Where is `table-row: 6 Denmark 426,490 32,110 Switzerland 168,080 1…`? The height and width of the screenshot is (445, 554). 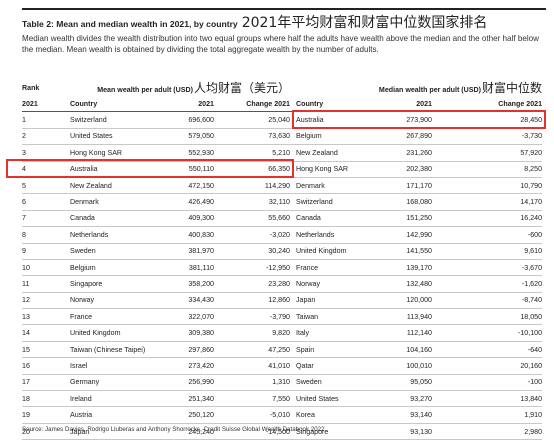
table-row: 6 Denmark 426,490 32,110 Switzerland 168,080 1… is located at coordinates (282, 202).